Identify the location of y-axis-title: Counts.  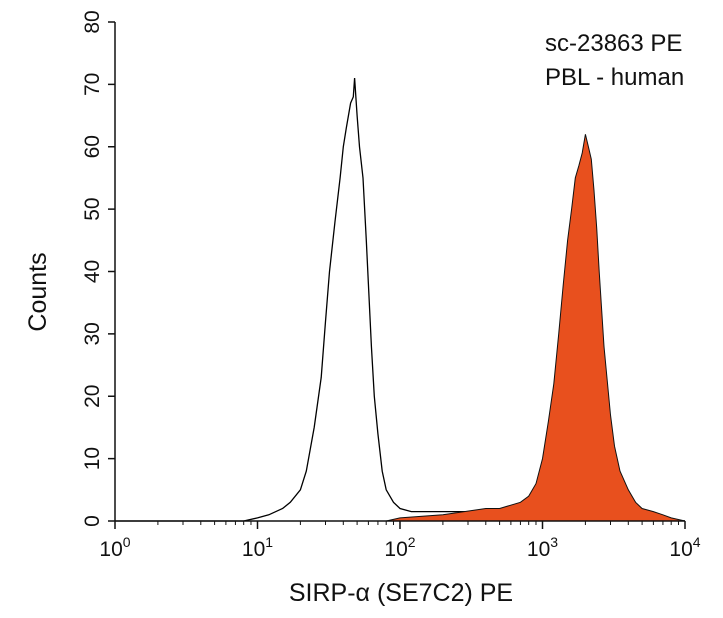
(38, 291).